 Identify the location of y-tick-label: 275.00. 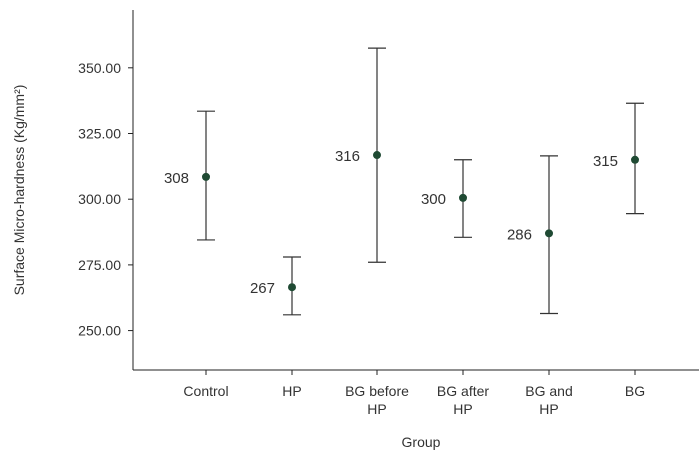
(99, 265).